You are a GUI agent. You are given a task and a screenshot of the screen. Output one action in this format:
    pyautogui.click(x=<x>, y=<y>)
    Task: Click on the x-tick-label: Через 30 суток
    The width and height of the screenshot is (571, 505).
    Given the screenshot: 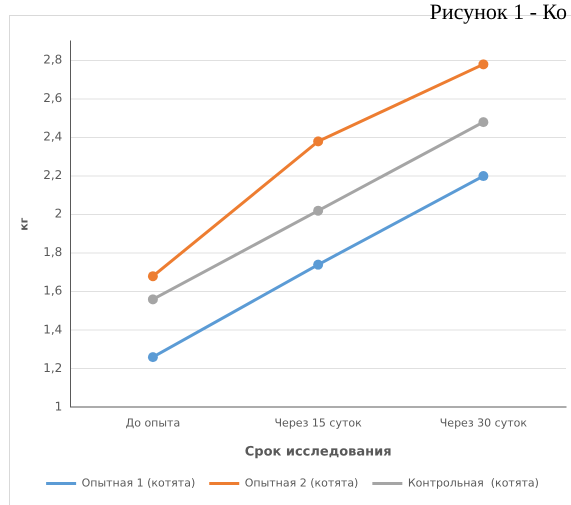 What is the action you would take?
    pyautogui.click(x=484, y=423)
    